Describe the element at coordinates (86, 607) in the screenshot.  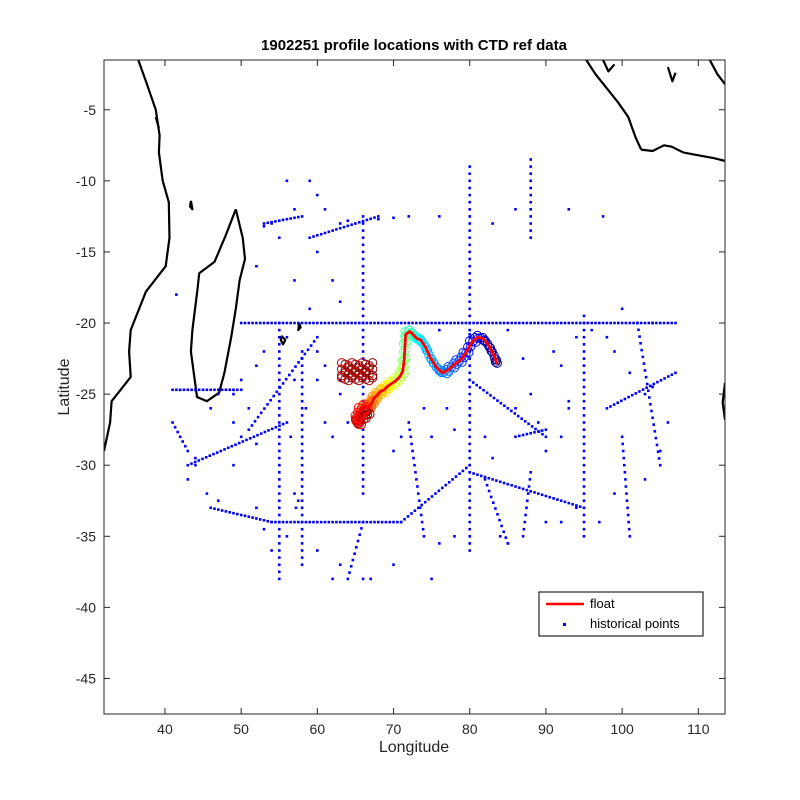
I see `y-tick-label--40: -40` at that location.